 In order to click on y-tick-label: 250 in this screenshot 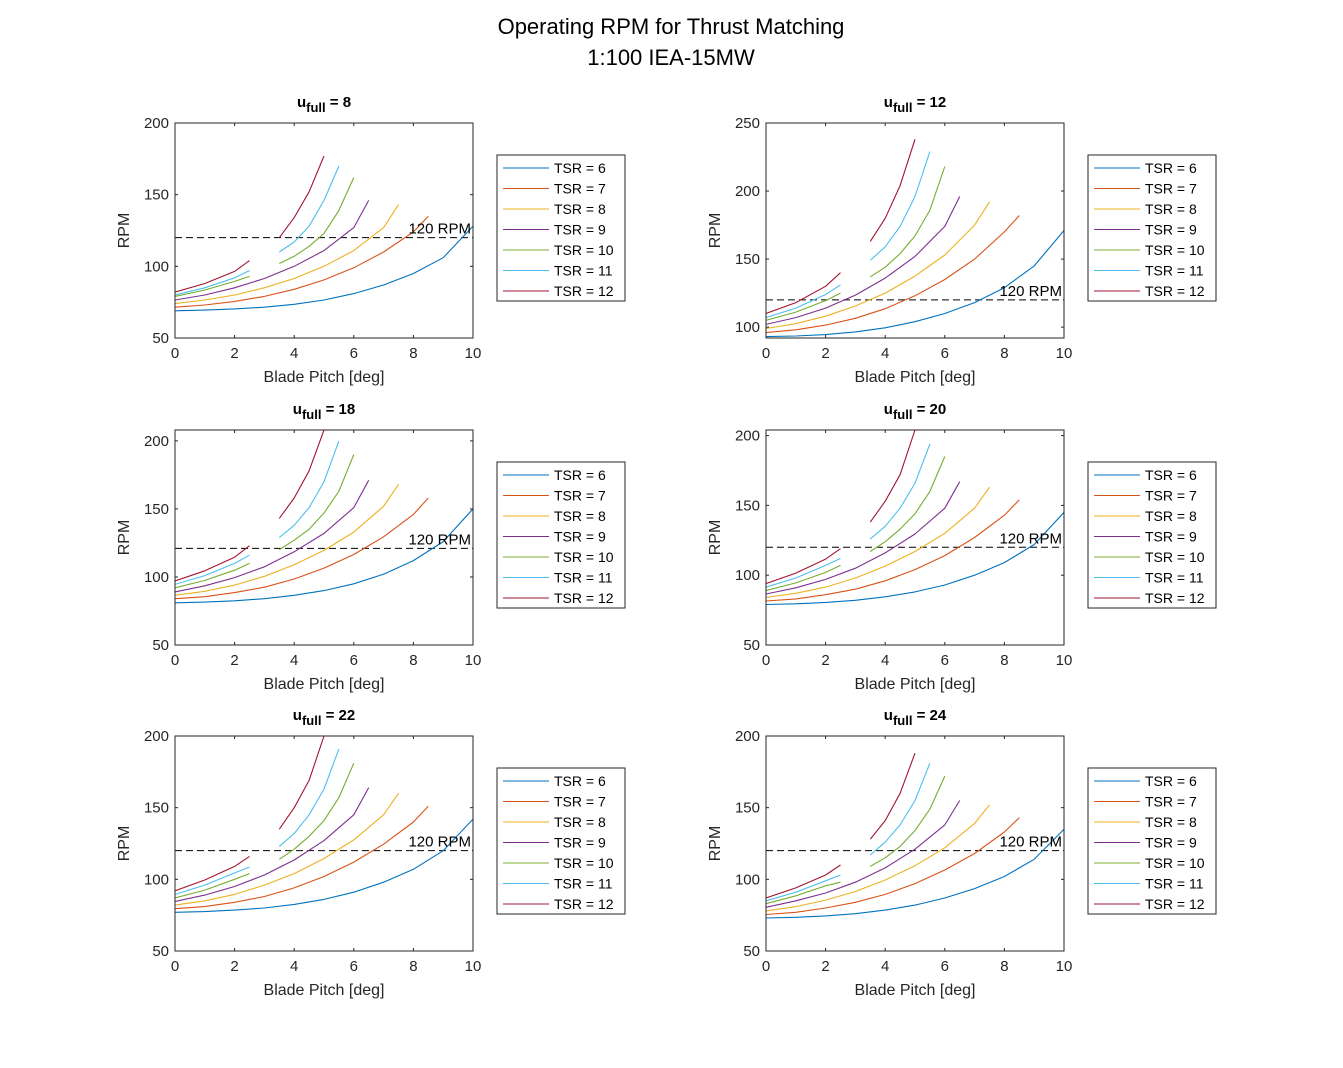, I will do `click(747, 123)`.